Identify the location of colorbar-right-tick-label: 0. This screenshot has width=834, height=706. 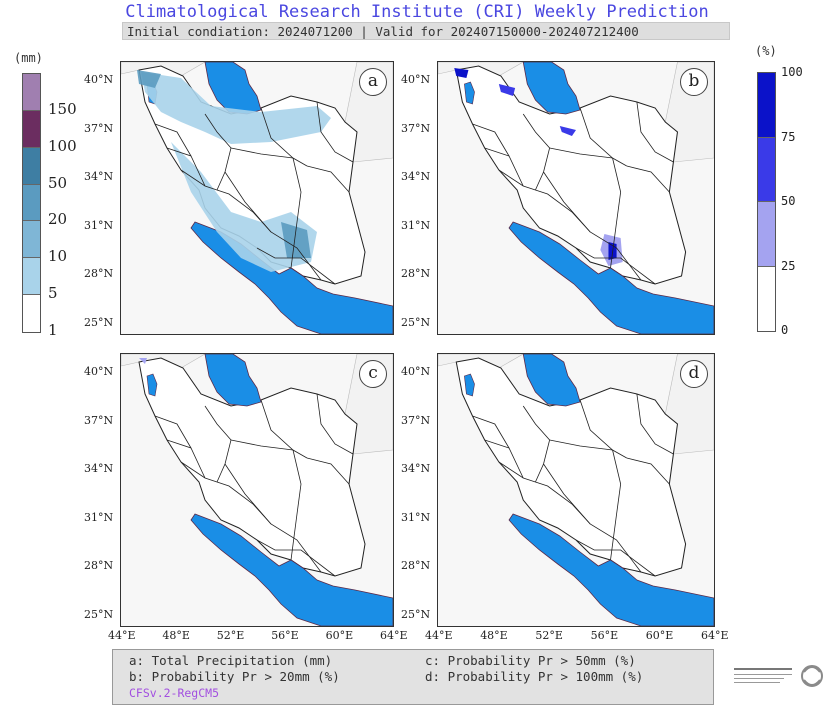
(785, 330).